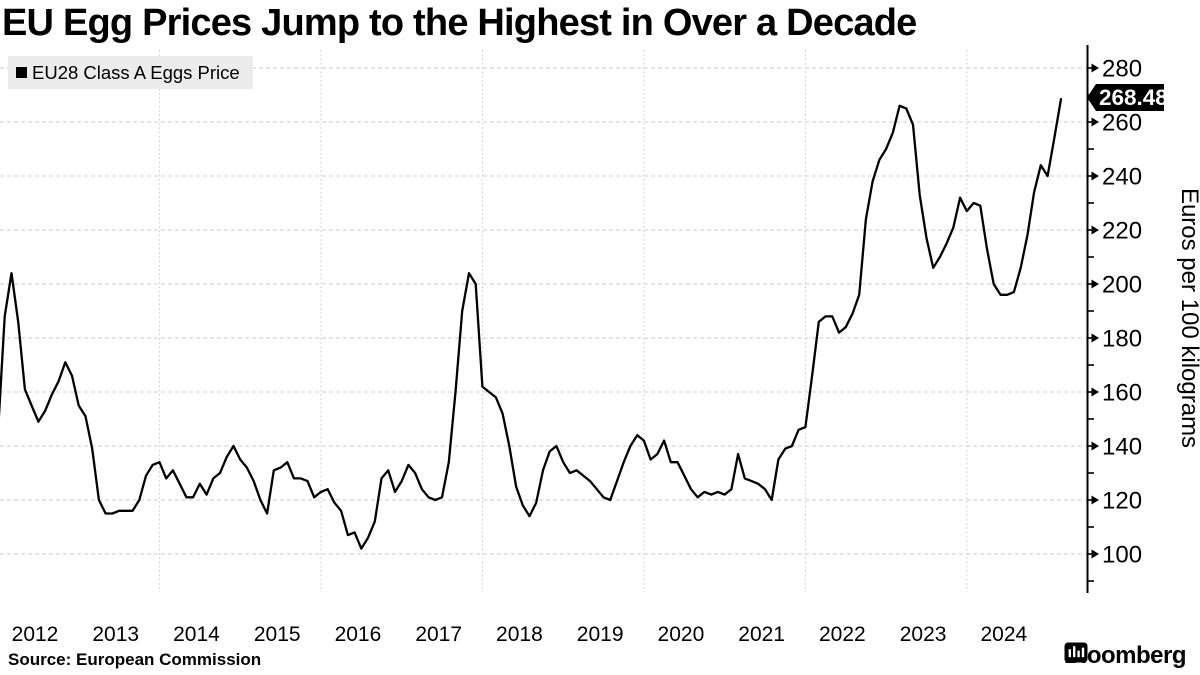 The width and height of the screenshot is (1200, 675). Describe the element at coordinates (519, 634) in the screenshot. I see `svg-text: 2018` at that location.